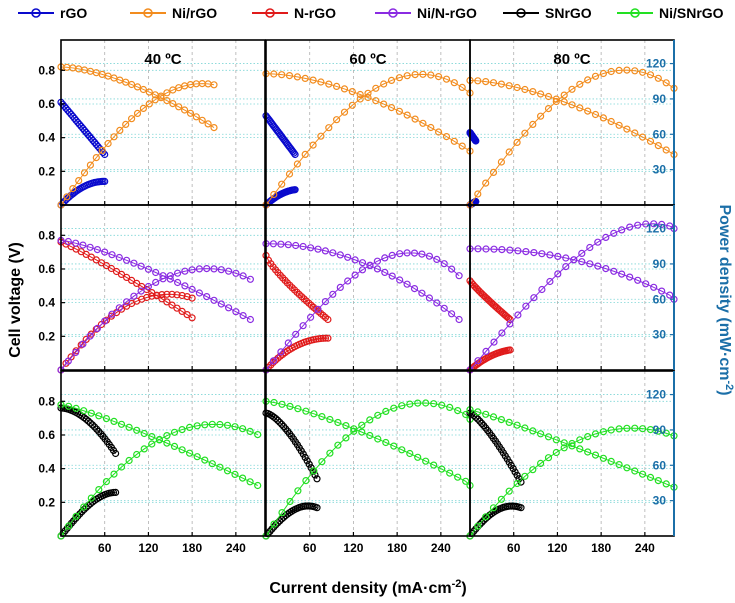 Image resolution: width=735 pixels, height=603 pixels. Describe the element at coordinates (46, 336) in the screenshot. I see `y-tick-label: 0.2` at that location.